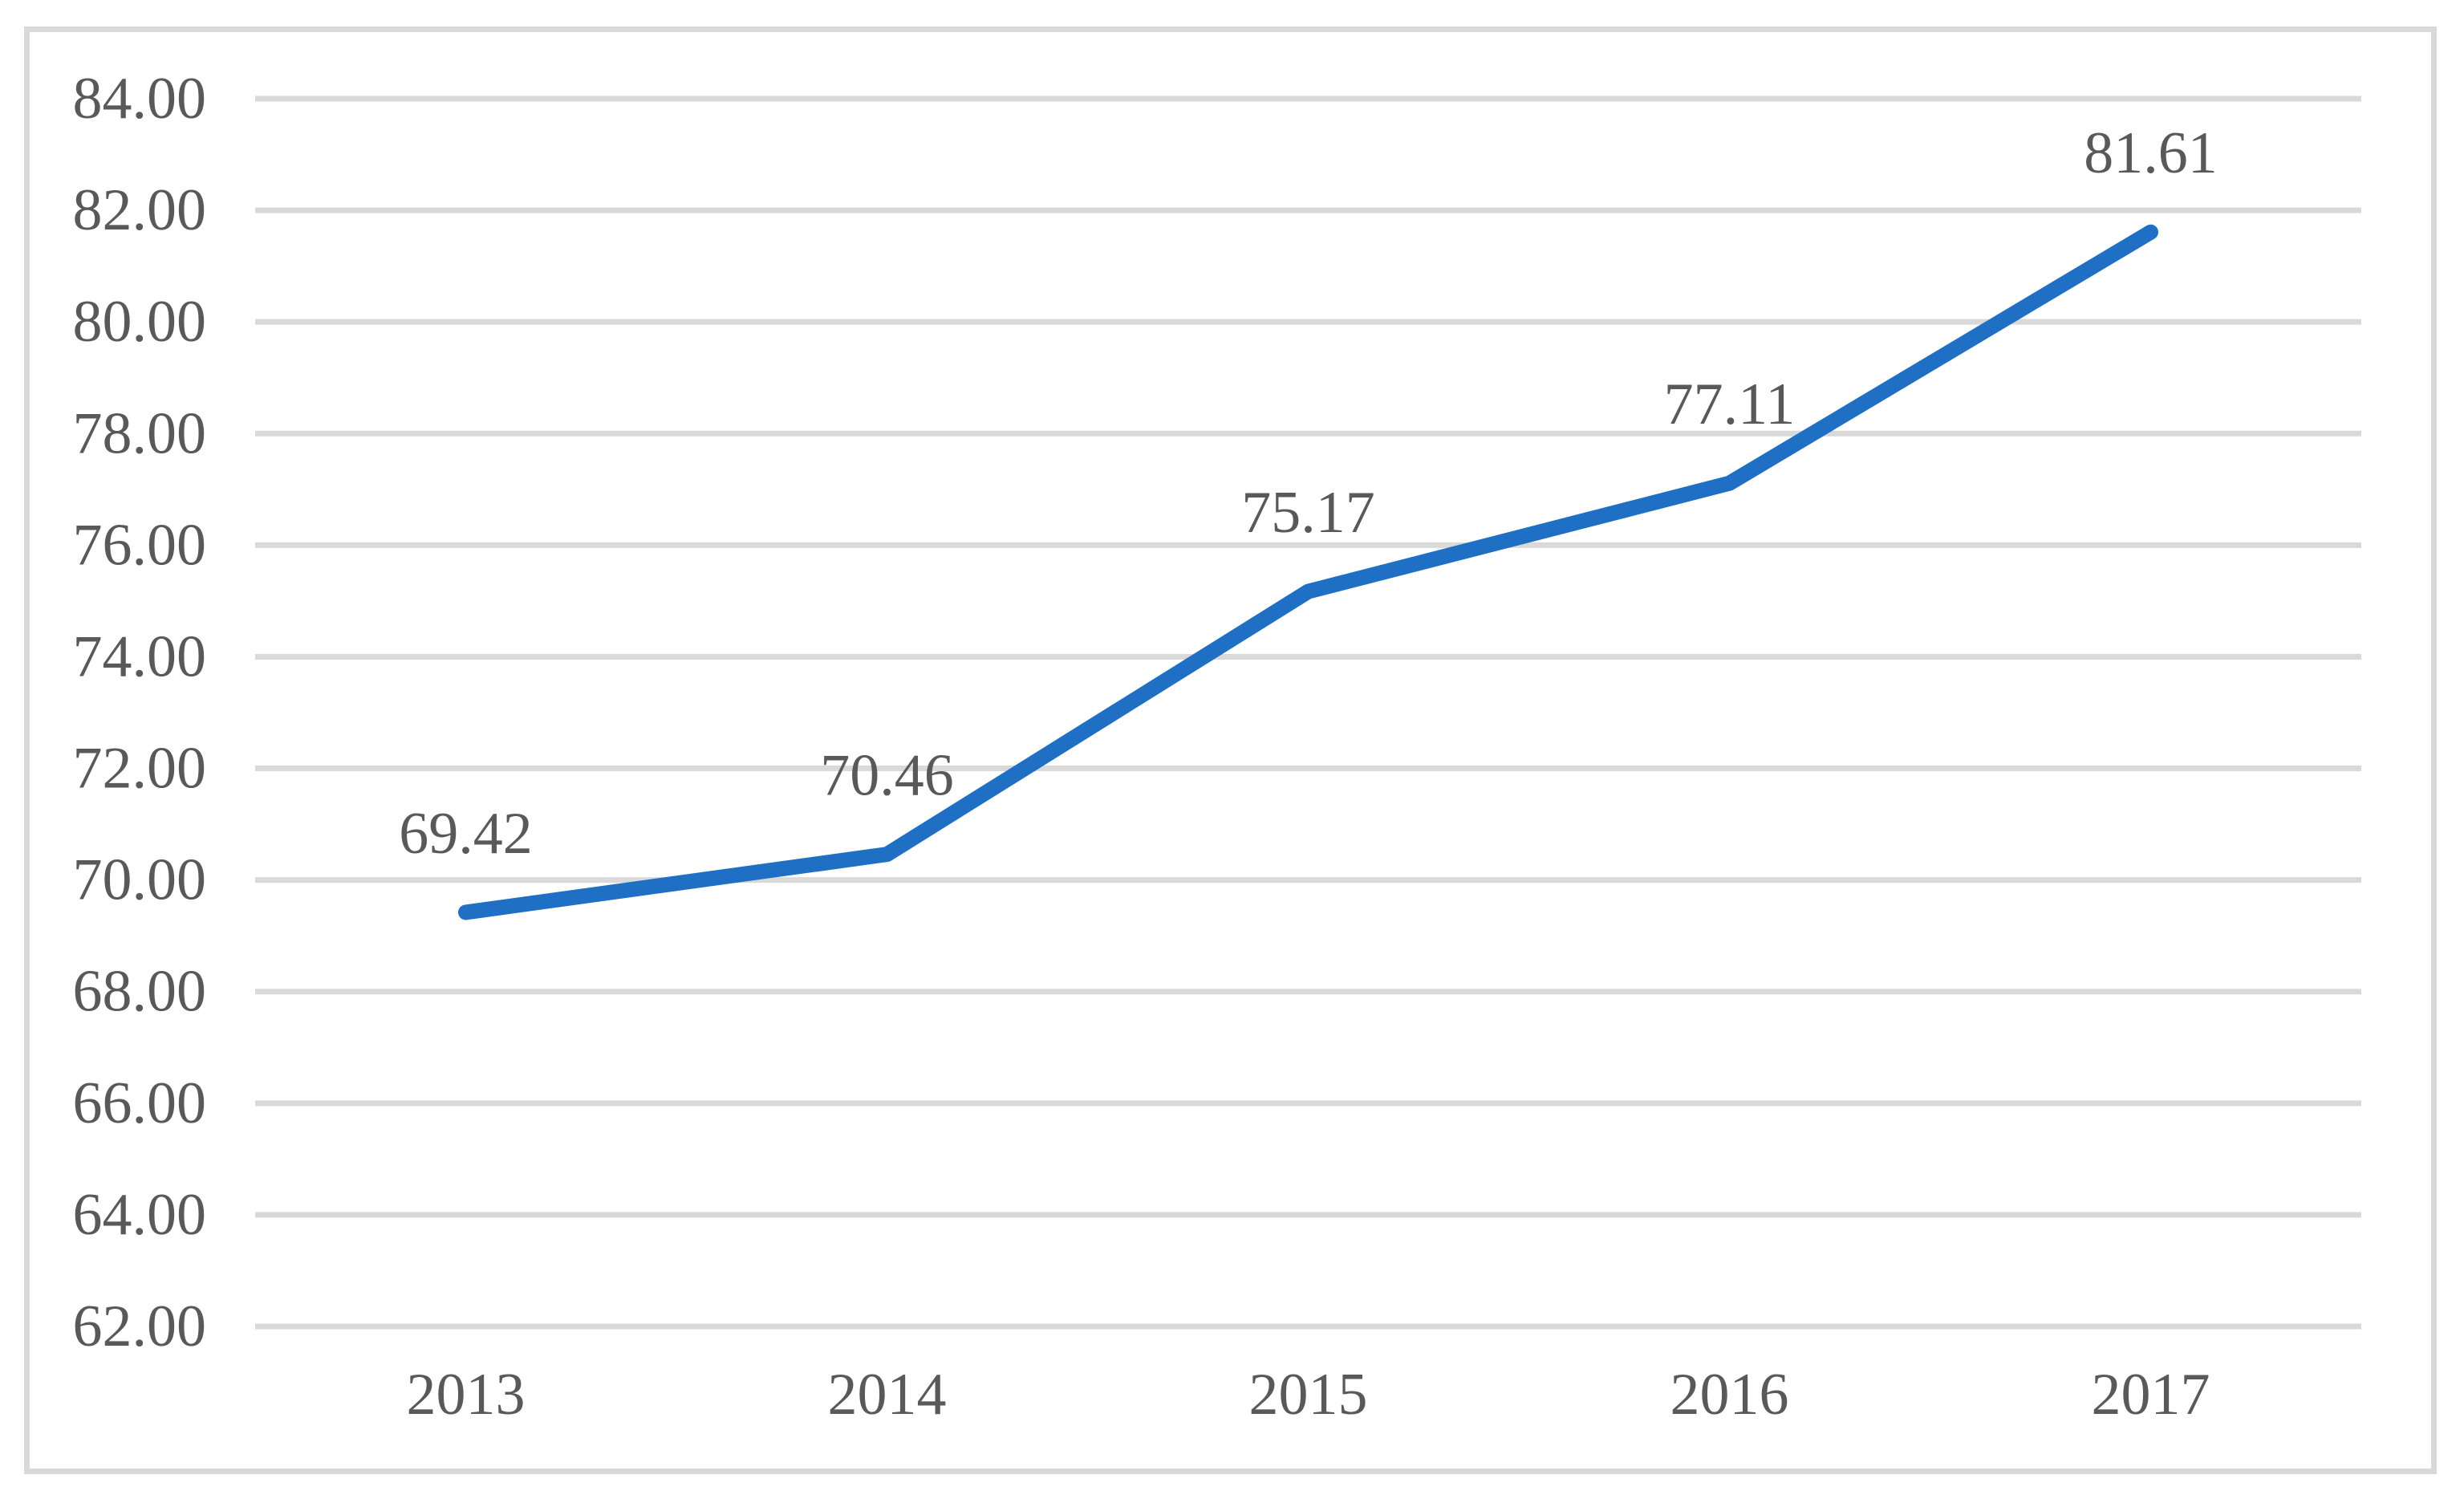 The image size is (2464, 1507). Describe the element at coordinates (140, 99) in the screenshot. I see `y-axis-tick-label: 84.00` at that location.